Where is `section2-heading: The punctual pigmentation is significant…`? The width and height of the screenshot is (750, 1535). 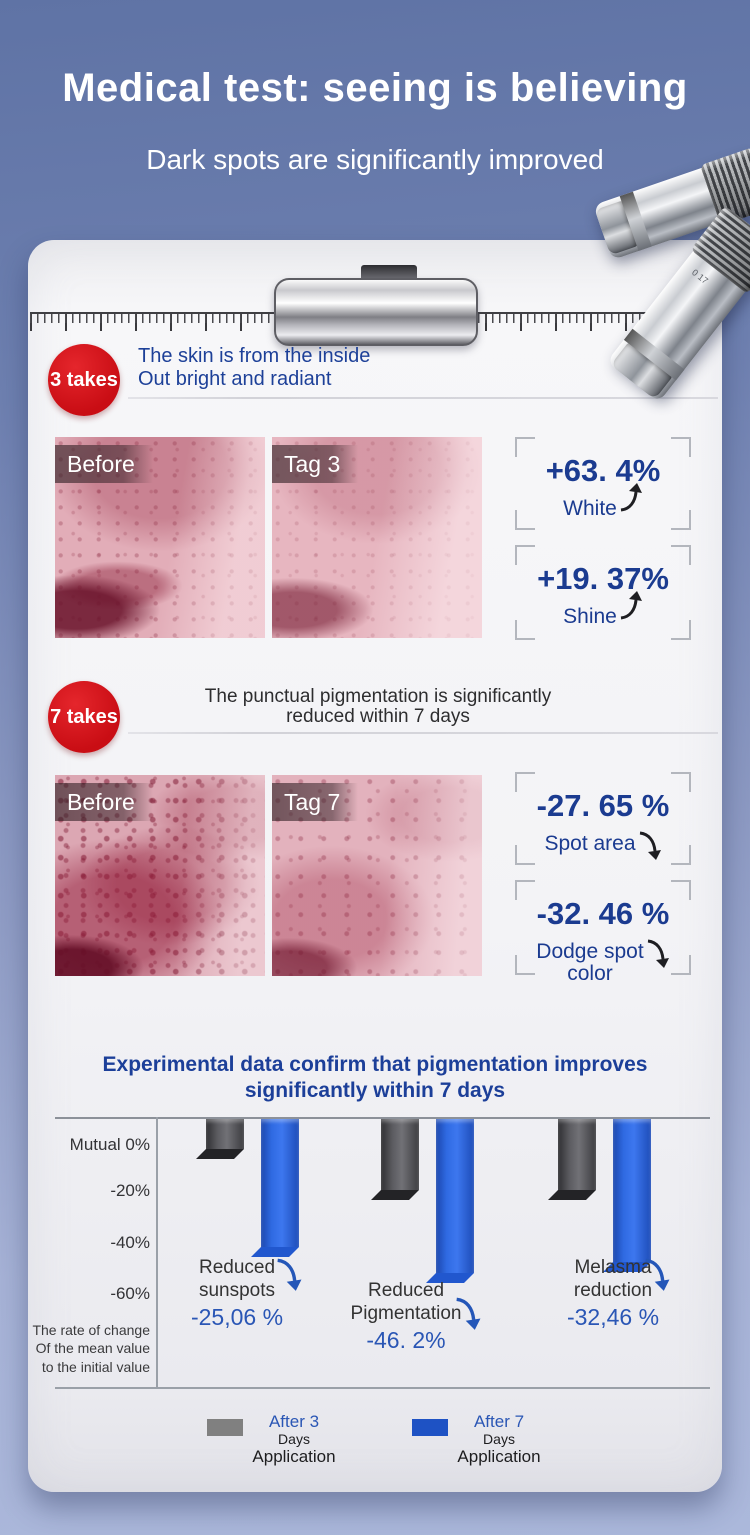 section2-heading: The punctual pigmentation is significant… is located at coordinates (378, 707).